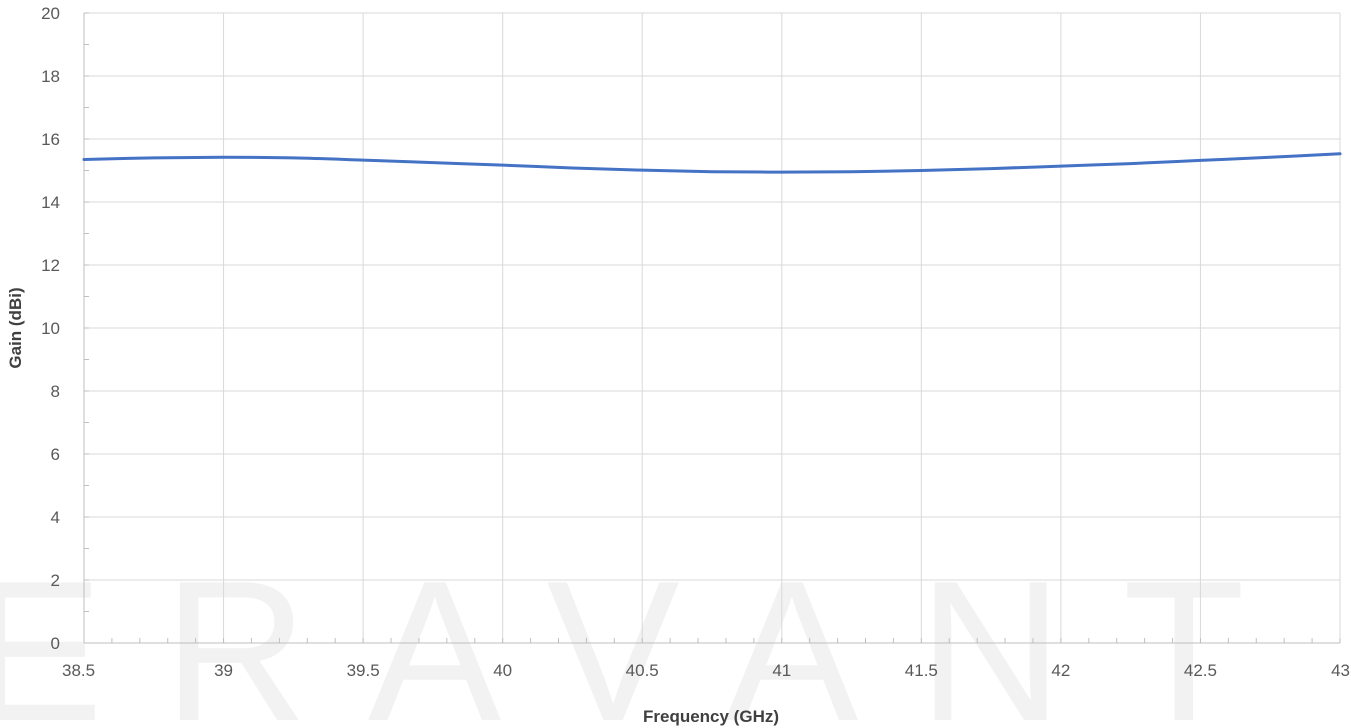 The image size is (1351, 728). I want to click on y-axis-title: Gain (dBi), so click(15, 327).